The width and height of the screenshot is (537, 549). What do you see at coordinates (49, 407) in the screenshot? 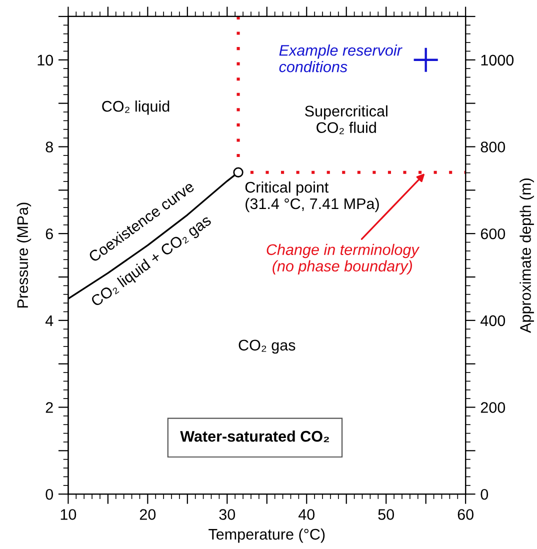
I see `y-tick-label: 2` at bounding box center [49, 407].